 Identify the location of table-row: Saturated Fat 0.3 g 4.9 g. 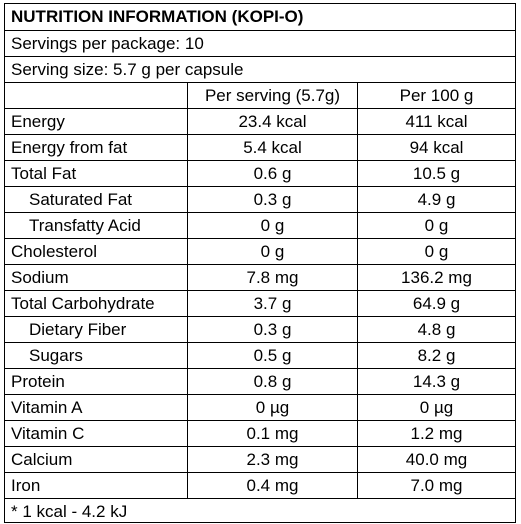
(260, 199).